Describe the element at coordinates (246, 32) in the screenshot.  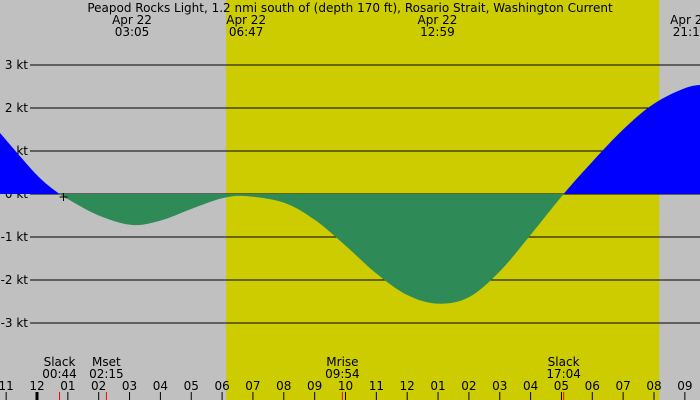
I see `peak-time: 06:47` at that location.